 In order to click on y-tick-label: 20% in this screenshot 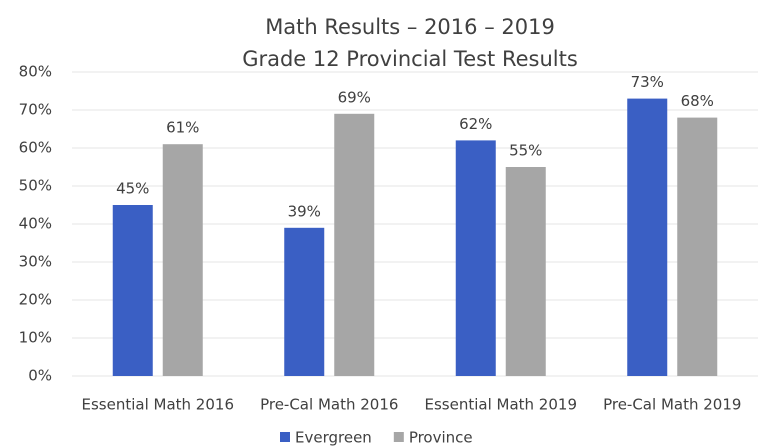, I will do `click(35, 300)`.